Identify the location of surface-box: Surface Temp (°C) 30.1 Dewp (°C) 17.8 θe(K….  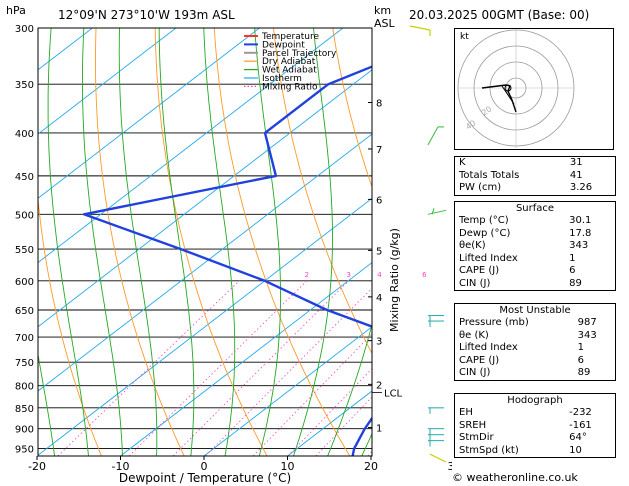
(535, 246).